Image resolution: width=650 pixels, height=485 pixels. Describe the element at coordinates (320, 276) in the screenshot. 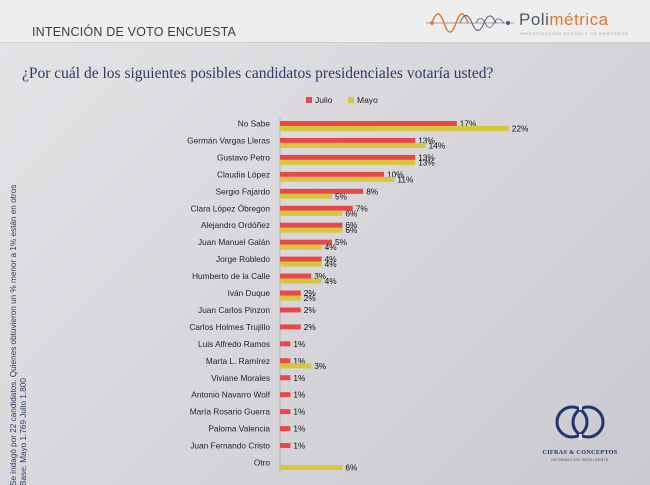

I see `data-label-julio: 3%` at that location.